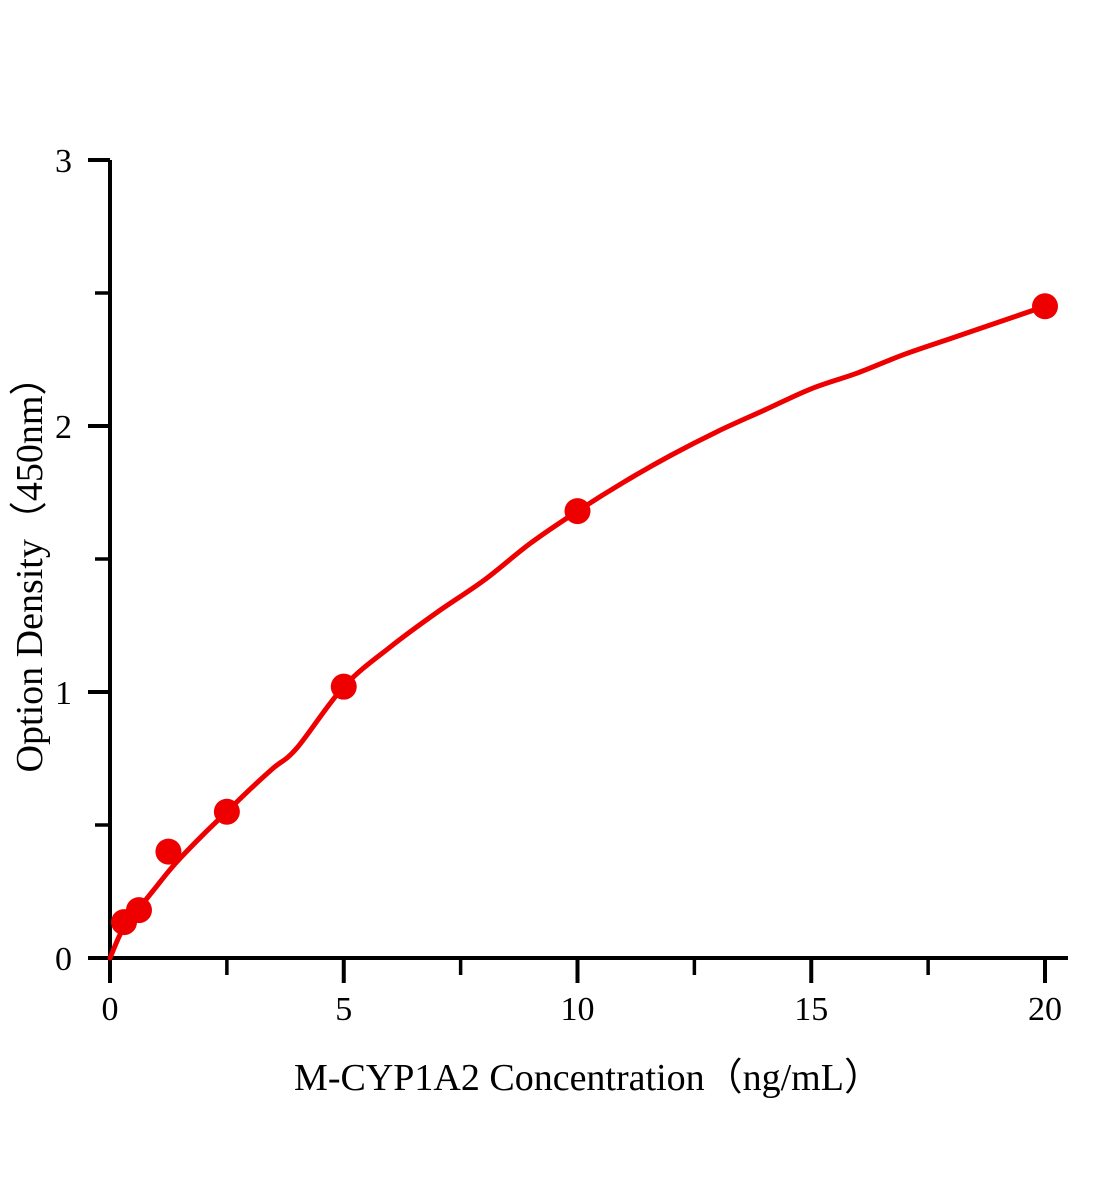 This screenshot has height=1200, width=1104. What do you see at coordinates (577, 970) in the screenshot?
I see `x-axis-ticks` at bounding box center [577, 970].